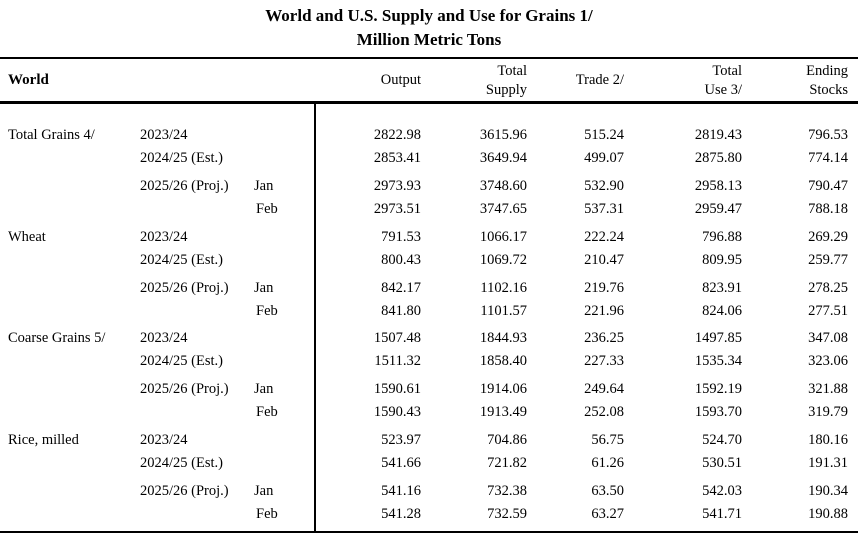 This screenshot has height=537, width=858. Describe the element at coordinates (722, 514) in the screenshot. I see `table-cell: 541.71` at that location.